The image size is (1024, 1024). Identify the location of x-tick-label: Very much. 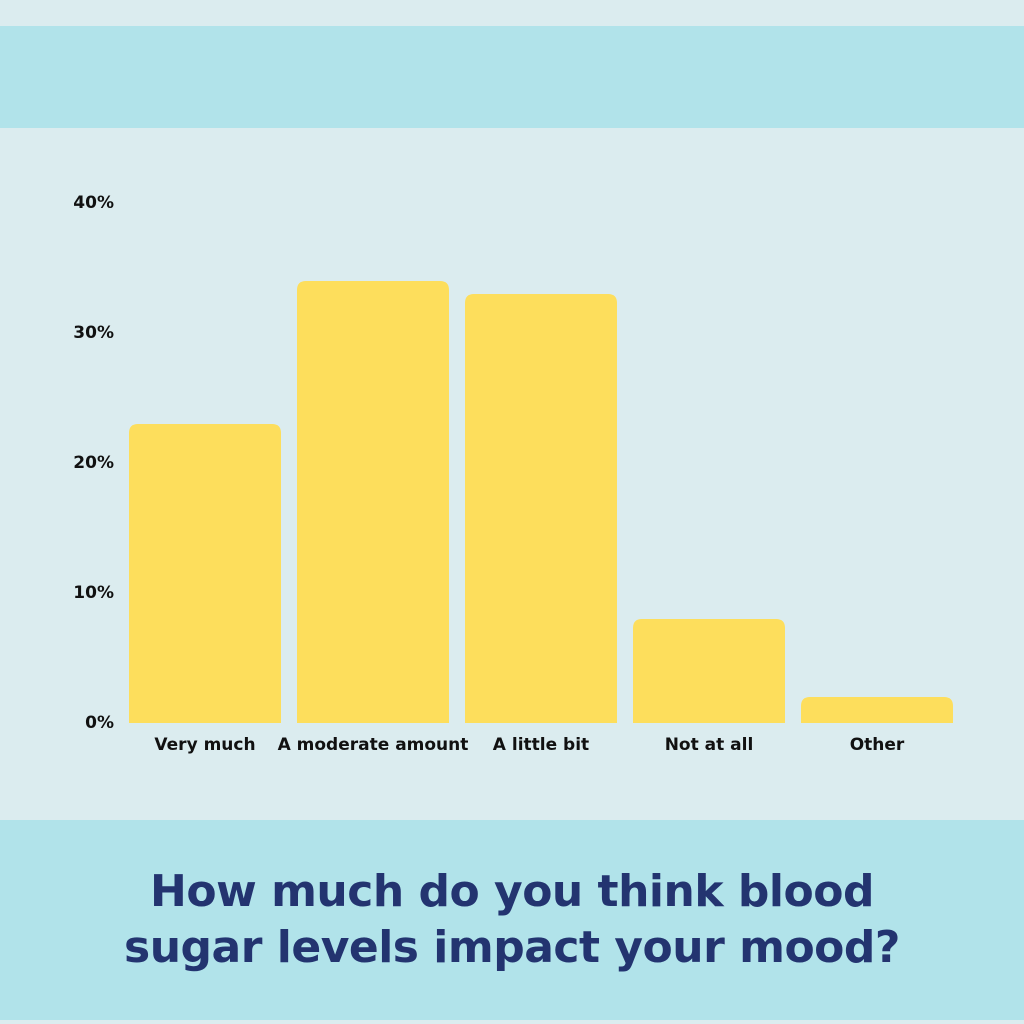
(204, 745).